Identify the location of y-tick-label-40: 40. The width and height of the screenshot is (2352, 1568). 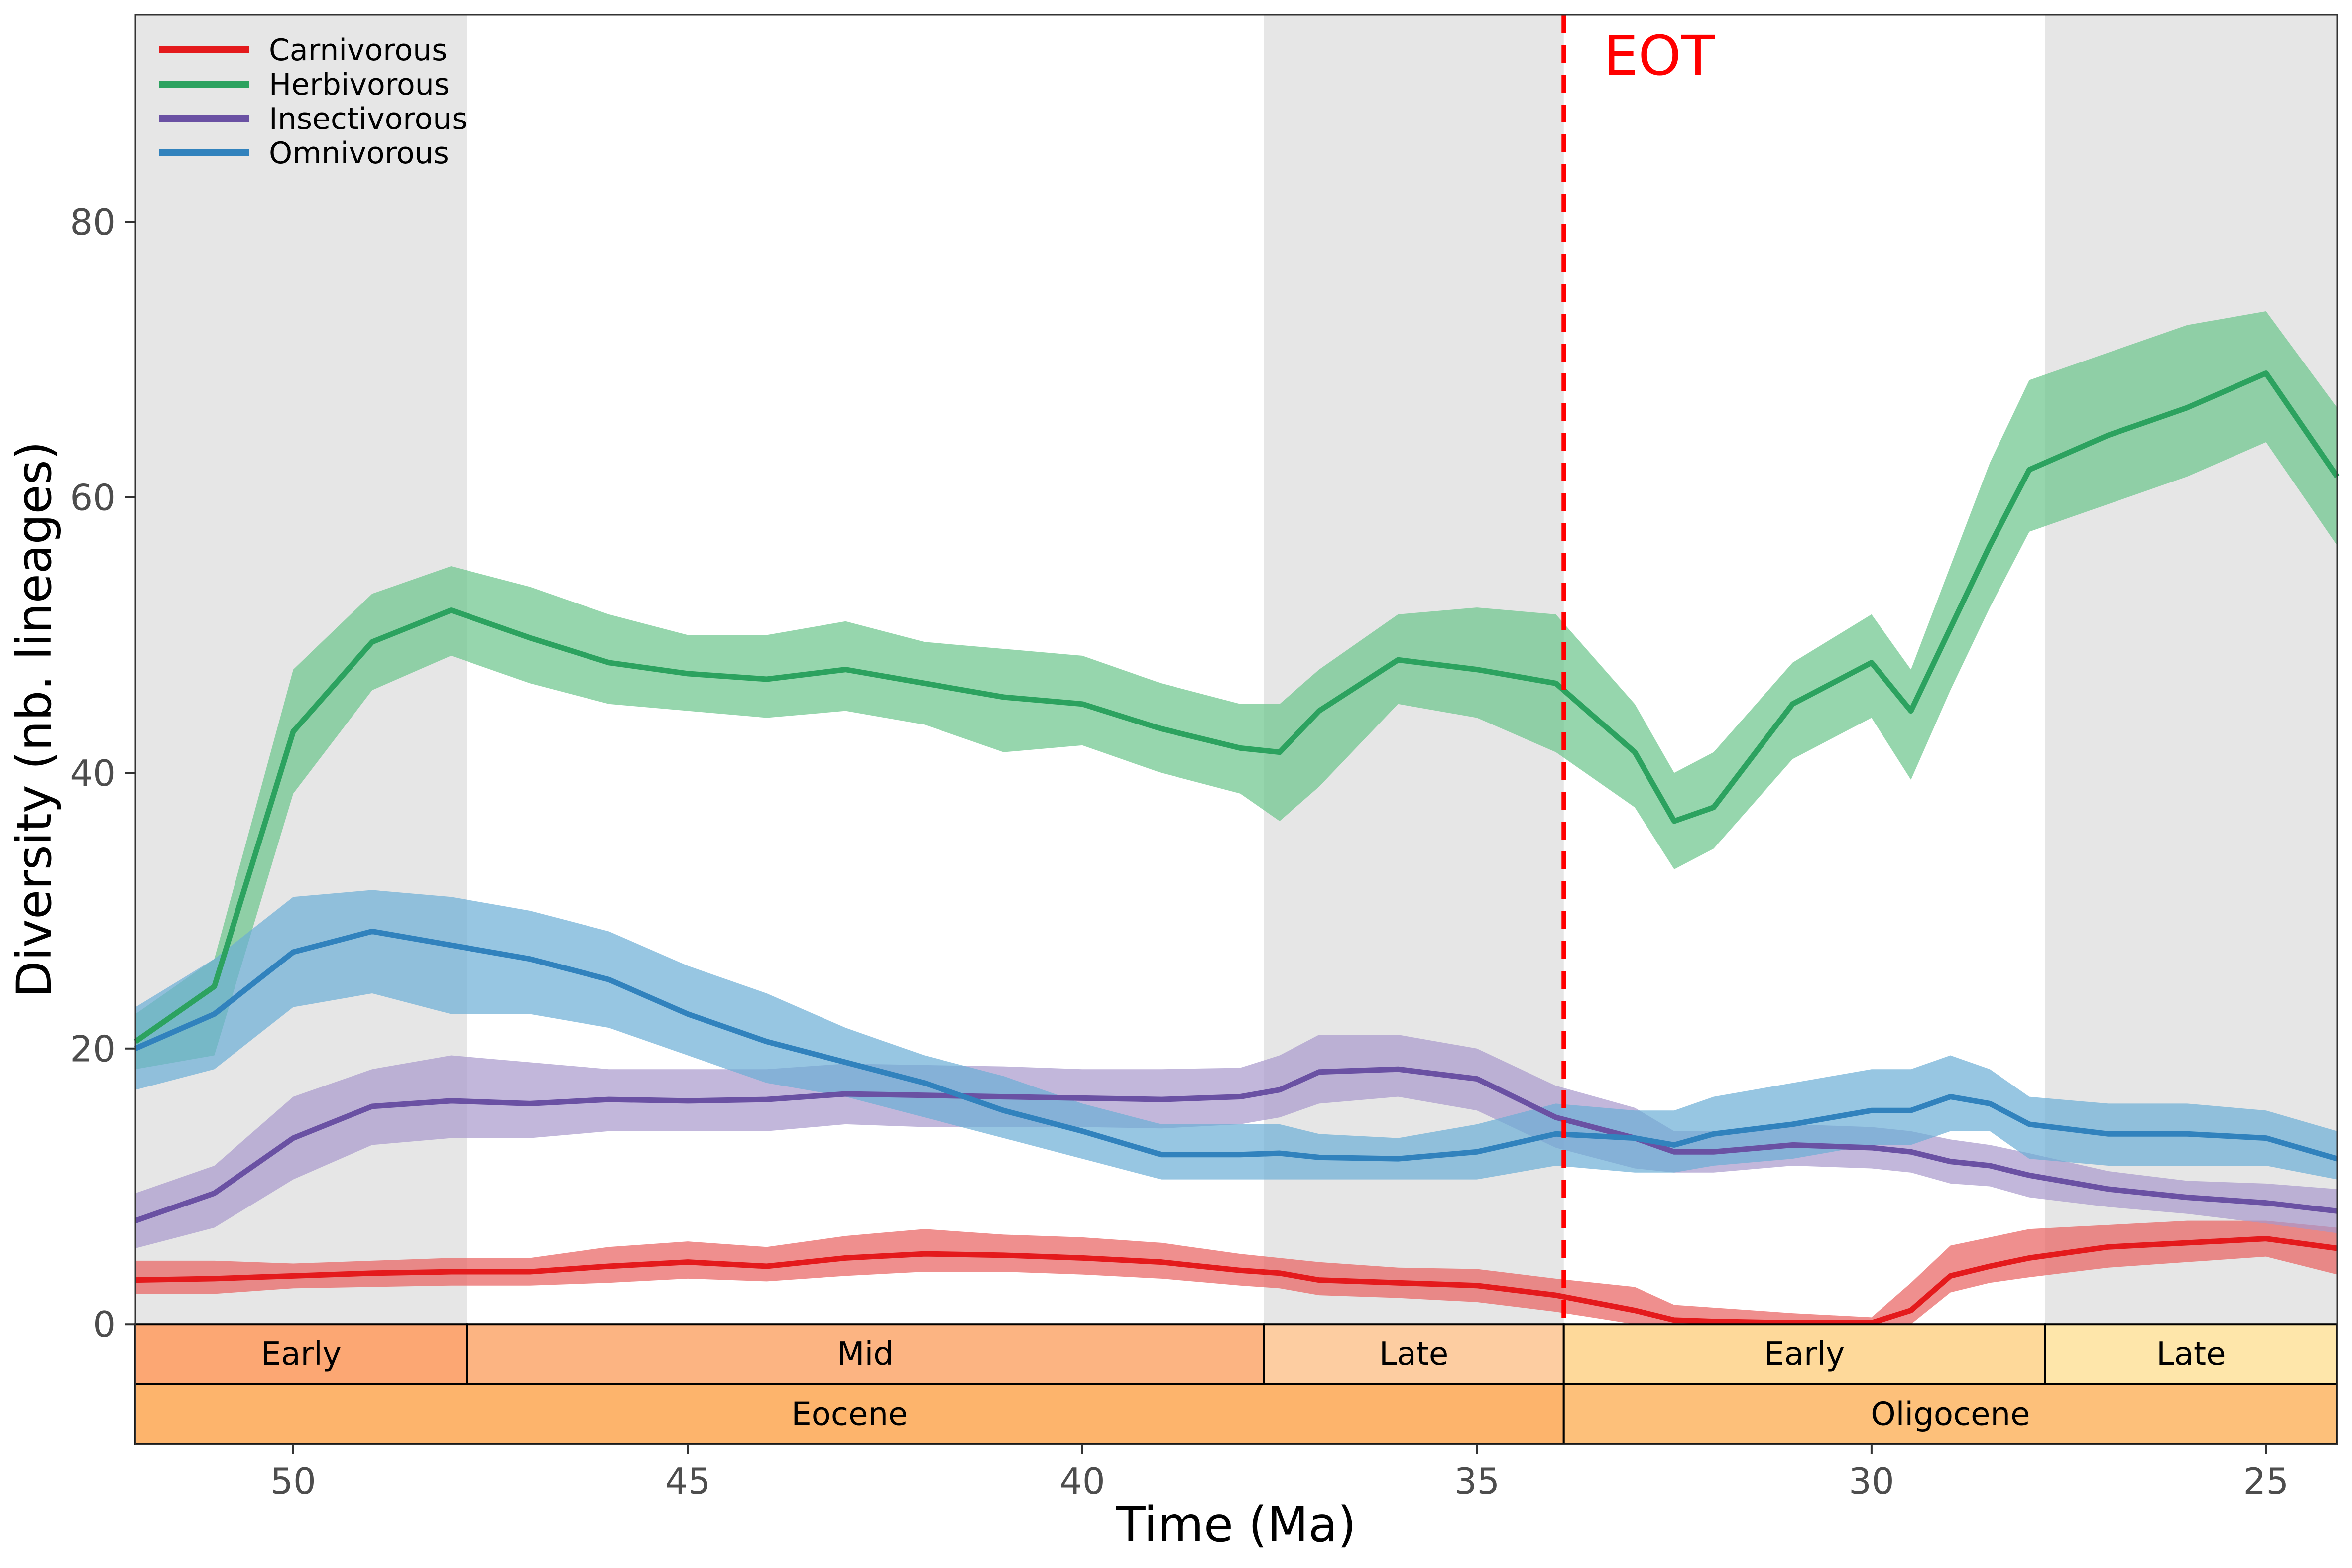
(93, 773).